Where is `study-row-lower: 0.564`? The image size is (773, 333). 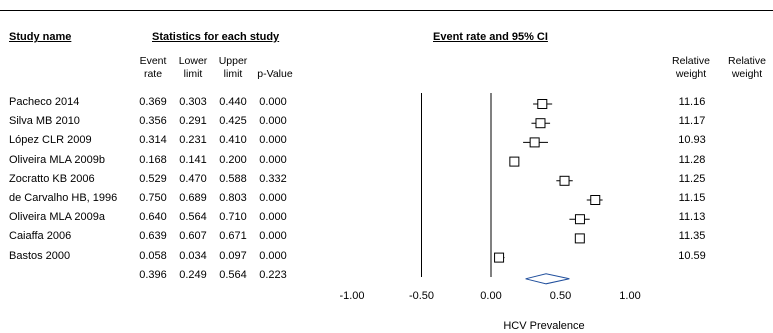 study-row-lower: 0.564 is located at coordinates (193, 217).